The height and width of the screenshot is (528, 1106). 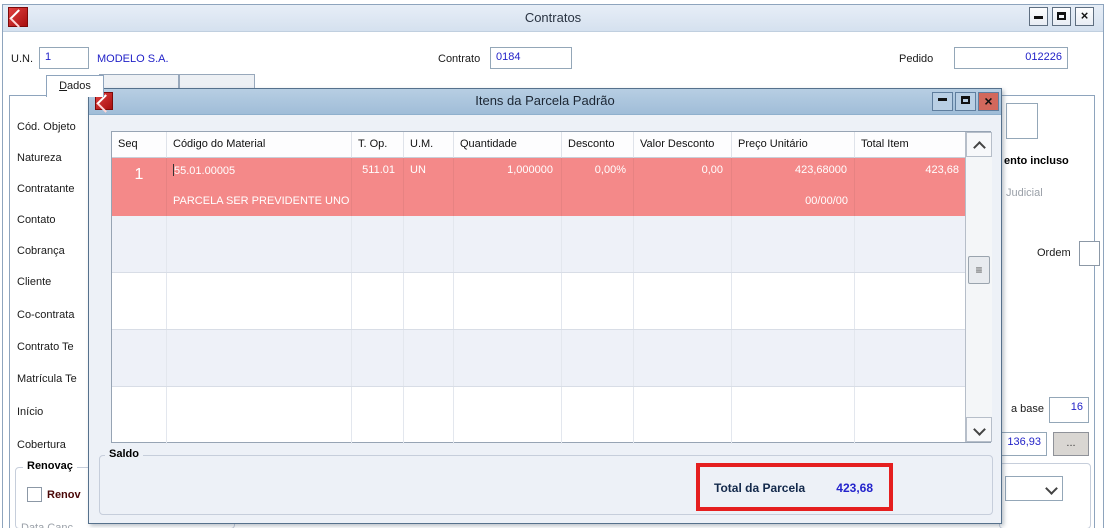 I want to click on cell-um: UN, so click(x=429, y=187).